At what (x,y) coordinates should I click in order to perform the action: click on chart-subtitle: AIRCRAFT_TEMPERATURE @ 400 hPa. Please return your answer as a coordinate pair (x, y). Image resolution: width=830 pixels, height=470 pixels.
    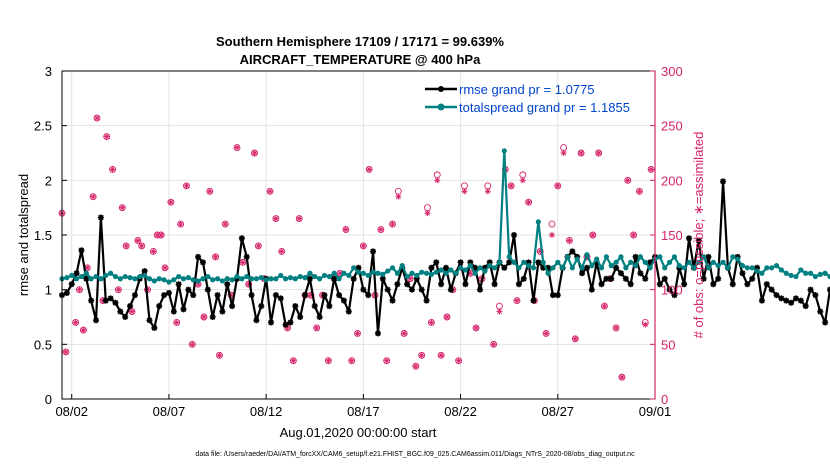
    Looking at the image, I should click on (360, 59).